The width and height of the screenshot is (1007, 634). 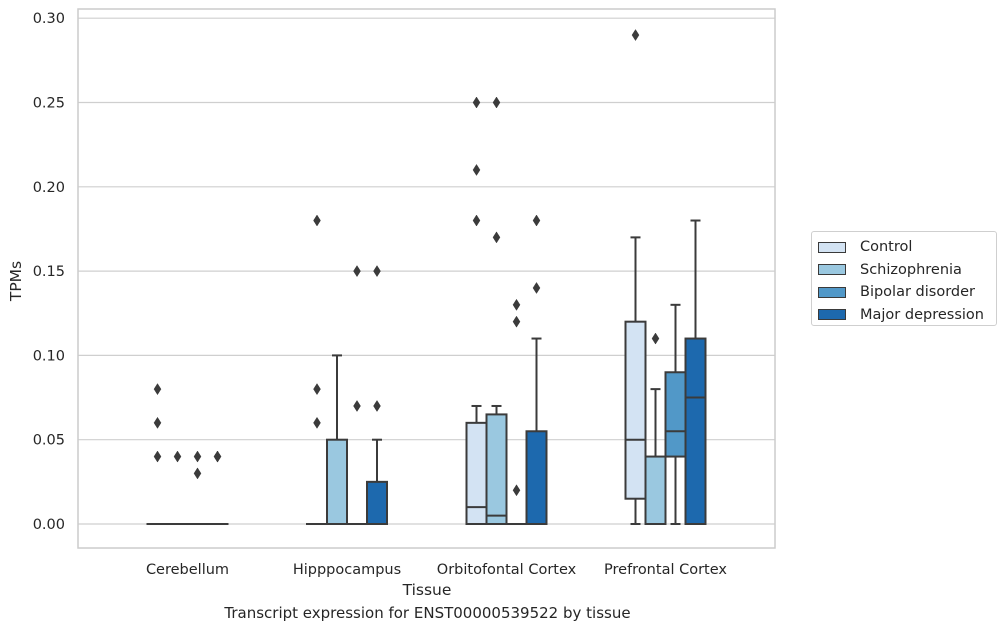 I want to click on x-axis-label: Tissue, so click(x=427, y=590).